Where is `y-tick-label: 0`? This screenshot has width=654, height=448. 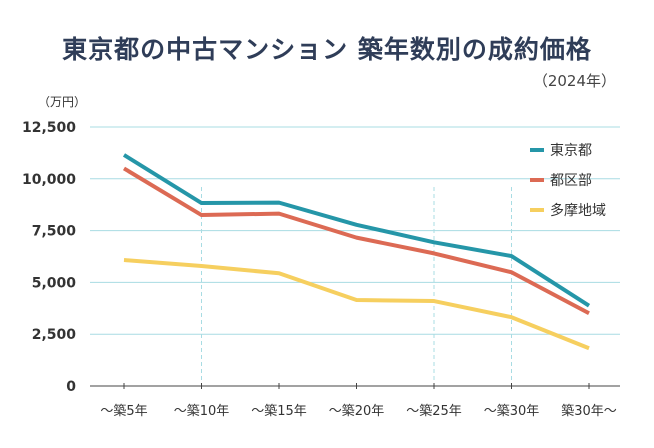 y-tick-label: 0 is located at coordinates (71, 387).